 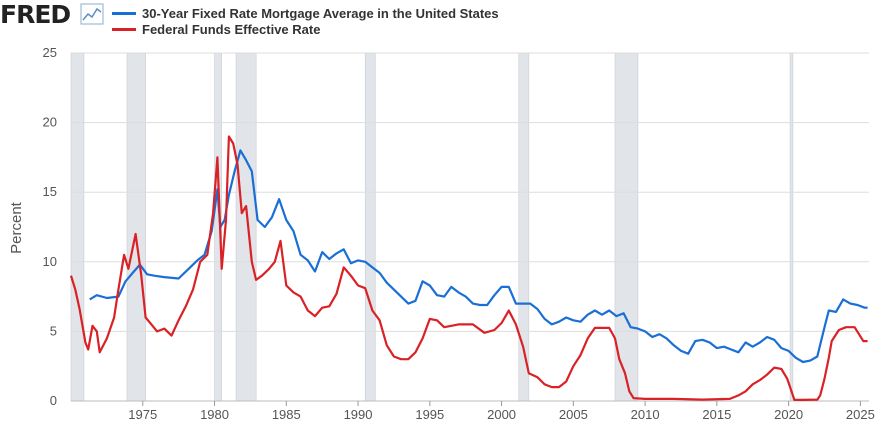 What do you see at coordinates (716, 414) in the screenshot?
I see `x-tick-label: 2015` at bounding box center [716, 414].